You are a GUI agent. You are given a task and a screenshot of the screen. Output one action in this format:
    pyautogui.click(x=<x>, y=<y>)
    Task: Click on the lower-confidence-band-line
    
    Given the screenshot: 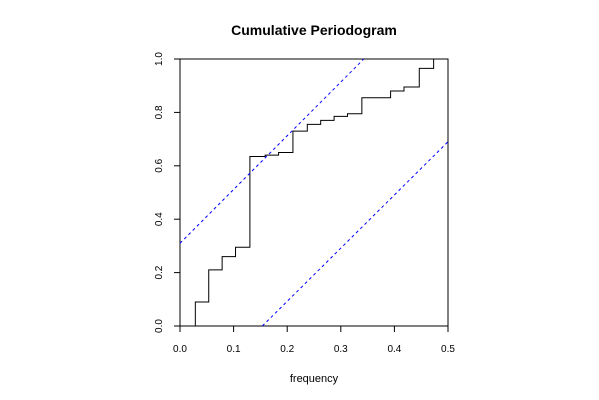 What is the action you would take?
    pyautogui.click(x=355, y=234)
    